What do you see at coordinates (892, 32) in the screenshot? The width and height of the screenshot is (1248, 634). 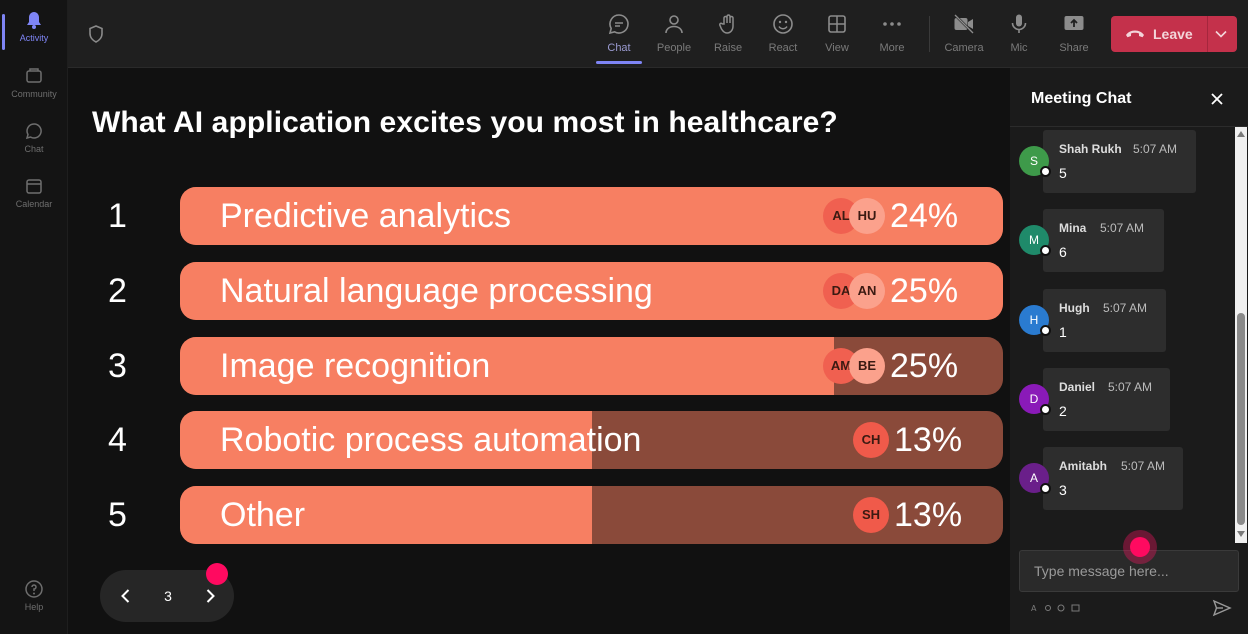 I see `more-button: More` at bounding box center [892, 32].